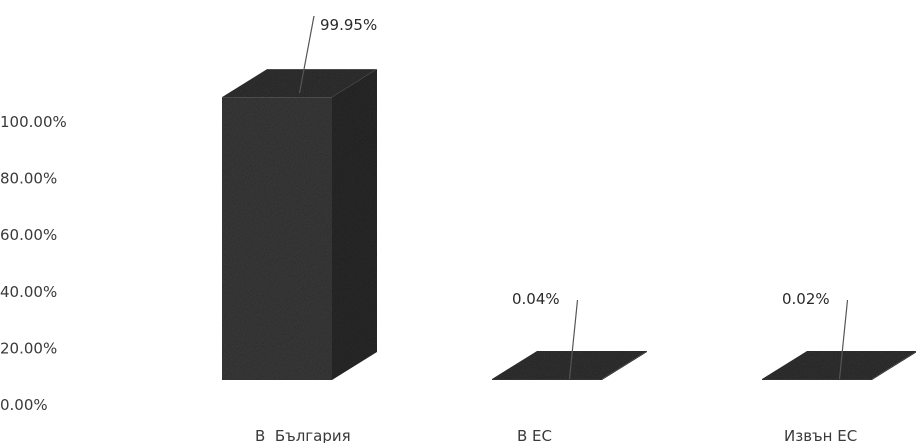 The image size is (916, 443). What do you see at coordinates (28, 348) in the screenshot?
I see `y-tick-label: 20.00%` at bounding box center [28, 348].